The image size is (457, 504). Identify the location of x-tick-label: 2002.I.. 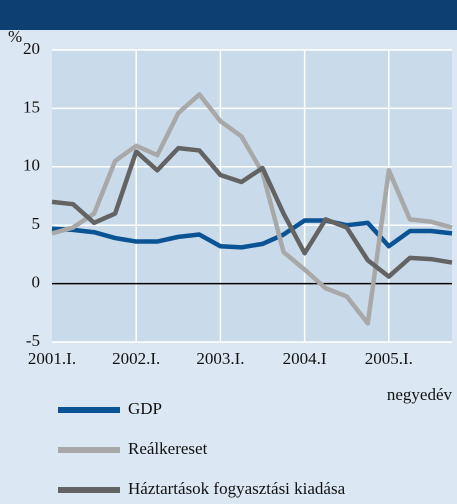
(136, 358).